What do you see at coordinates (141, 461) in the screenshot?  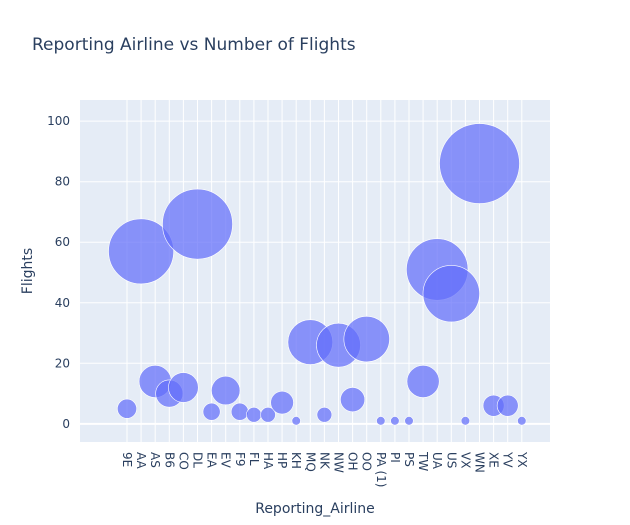 I see `x-tick-label: AA` at bounding box center [141, 461].